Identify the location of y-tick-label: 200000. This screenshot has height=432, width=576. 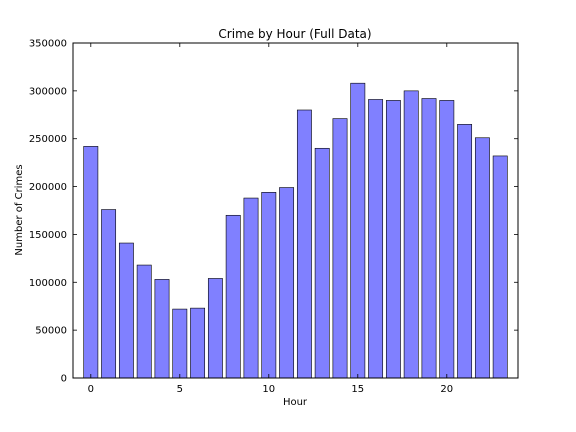
(48, 187).